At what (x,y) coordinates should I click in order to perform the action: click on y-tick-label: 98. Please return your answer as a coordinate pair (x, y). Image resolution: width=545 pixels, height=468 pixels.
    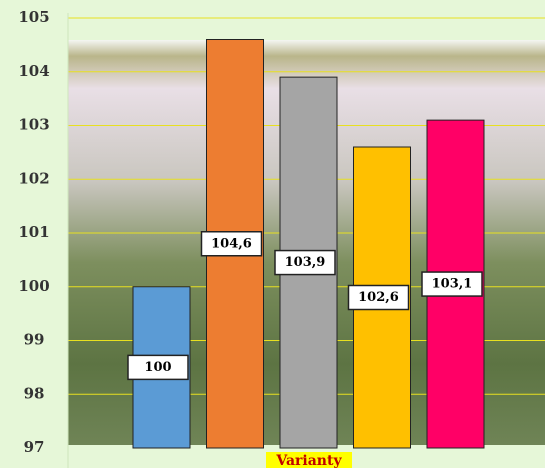
    Looking at the image, I should click on (34, 393).